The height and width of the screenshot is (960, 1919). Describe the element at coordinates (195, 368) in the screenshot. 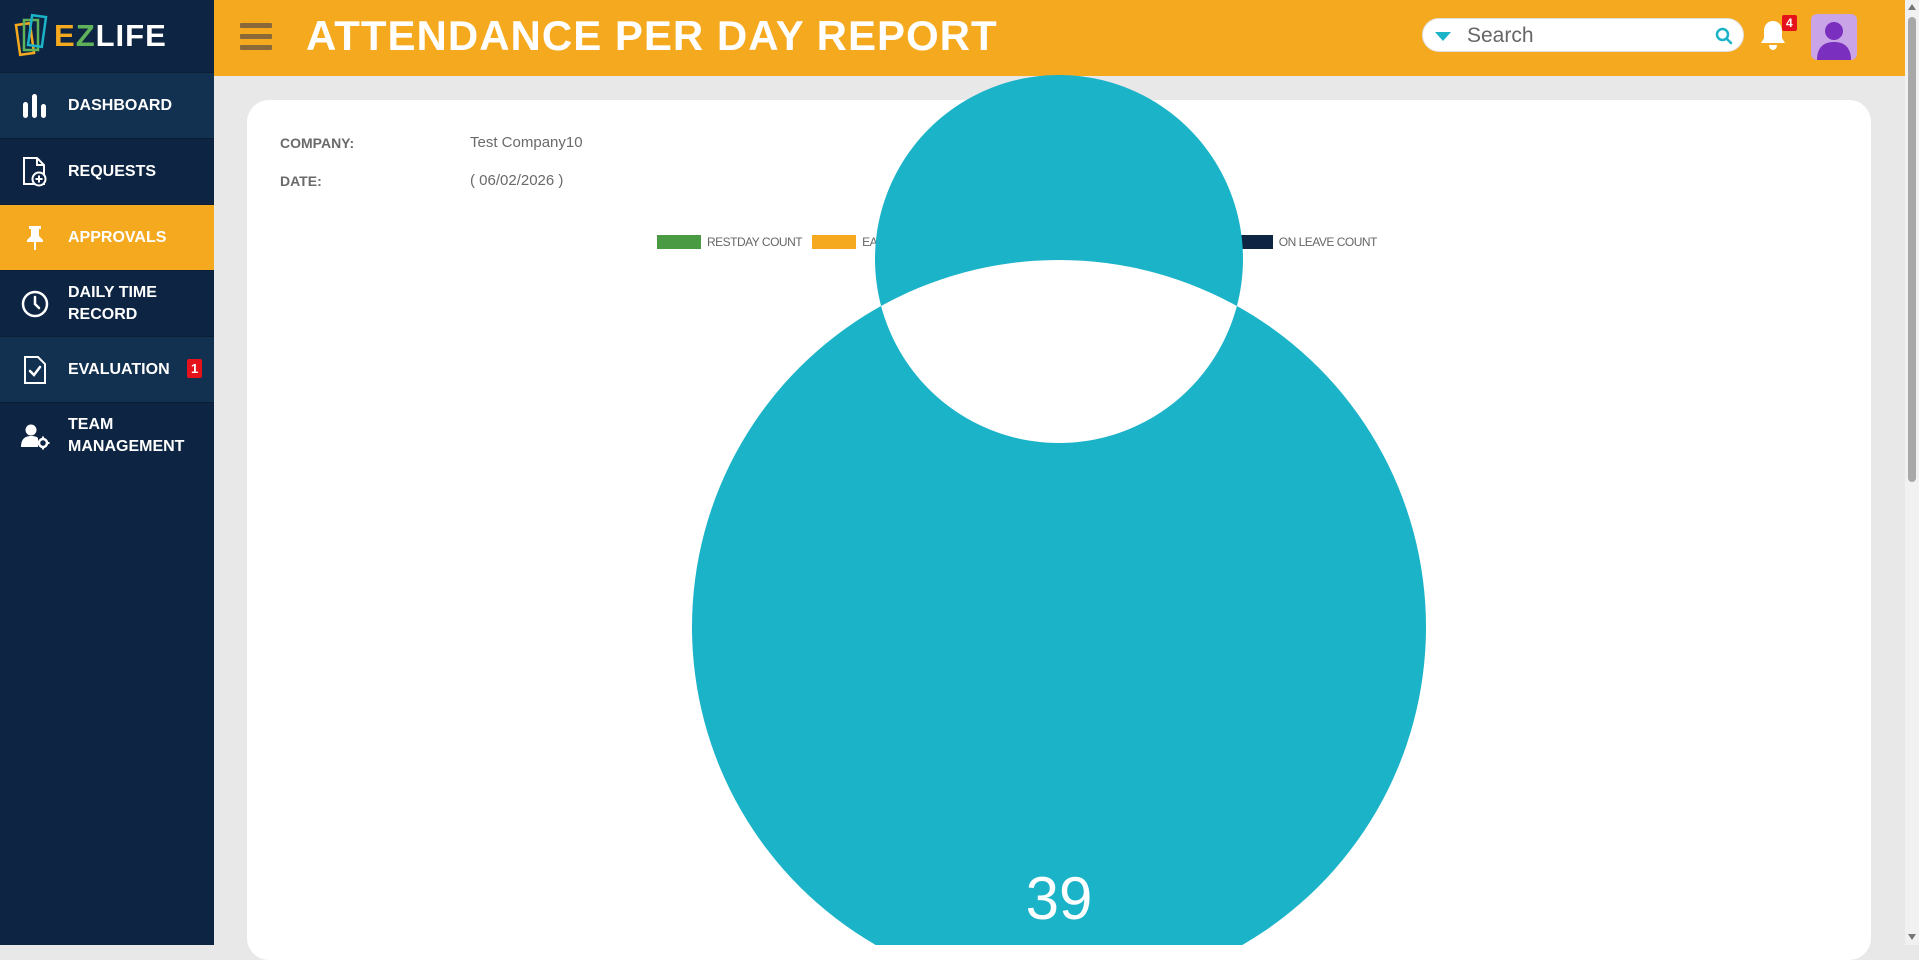

I see `evaluation-count-badge: 1` at that location.